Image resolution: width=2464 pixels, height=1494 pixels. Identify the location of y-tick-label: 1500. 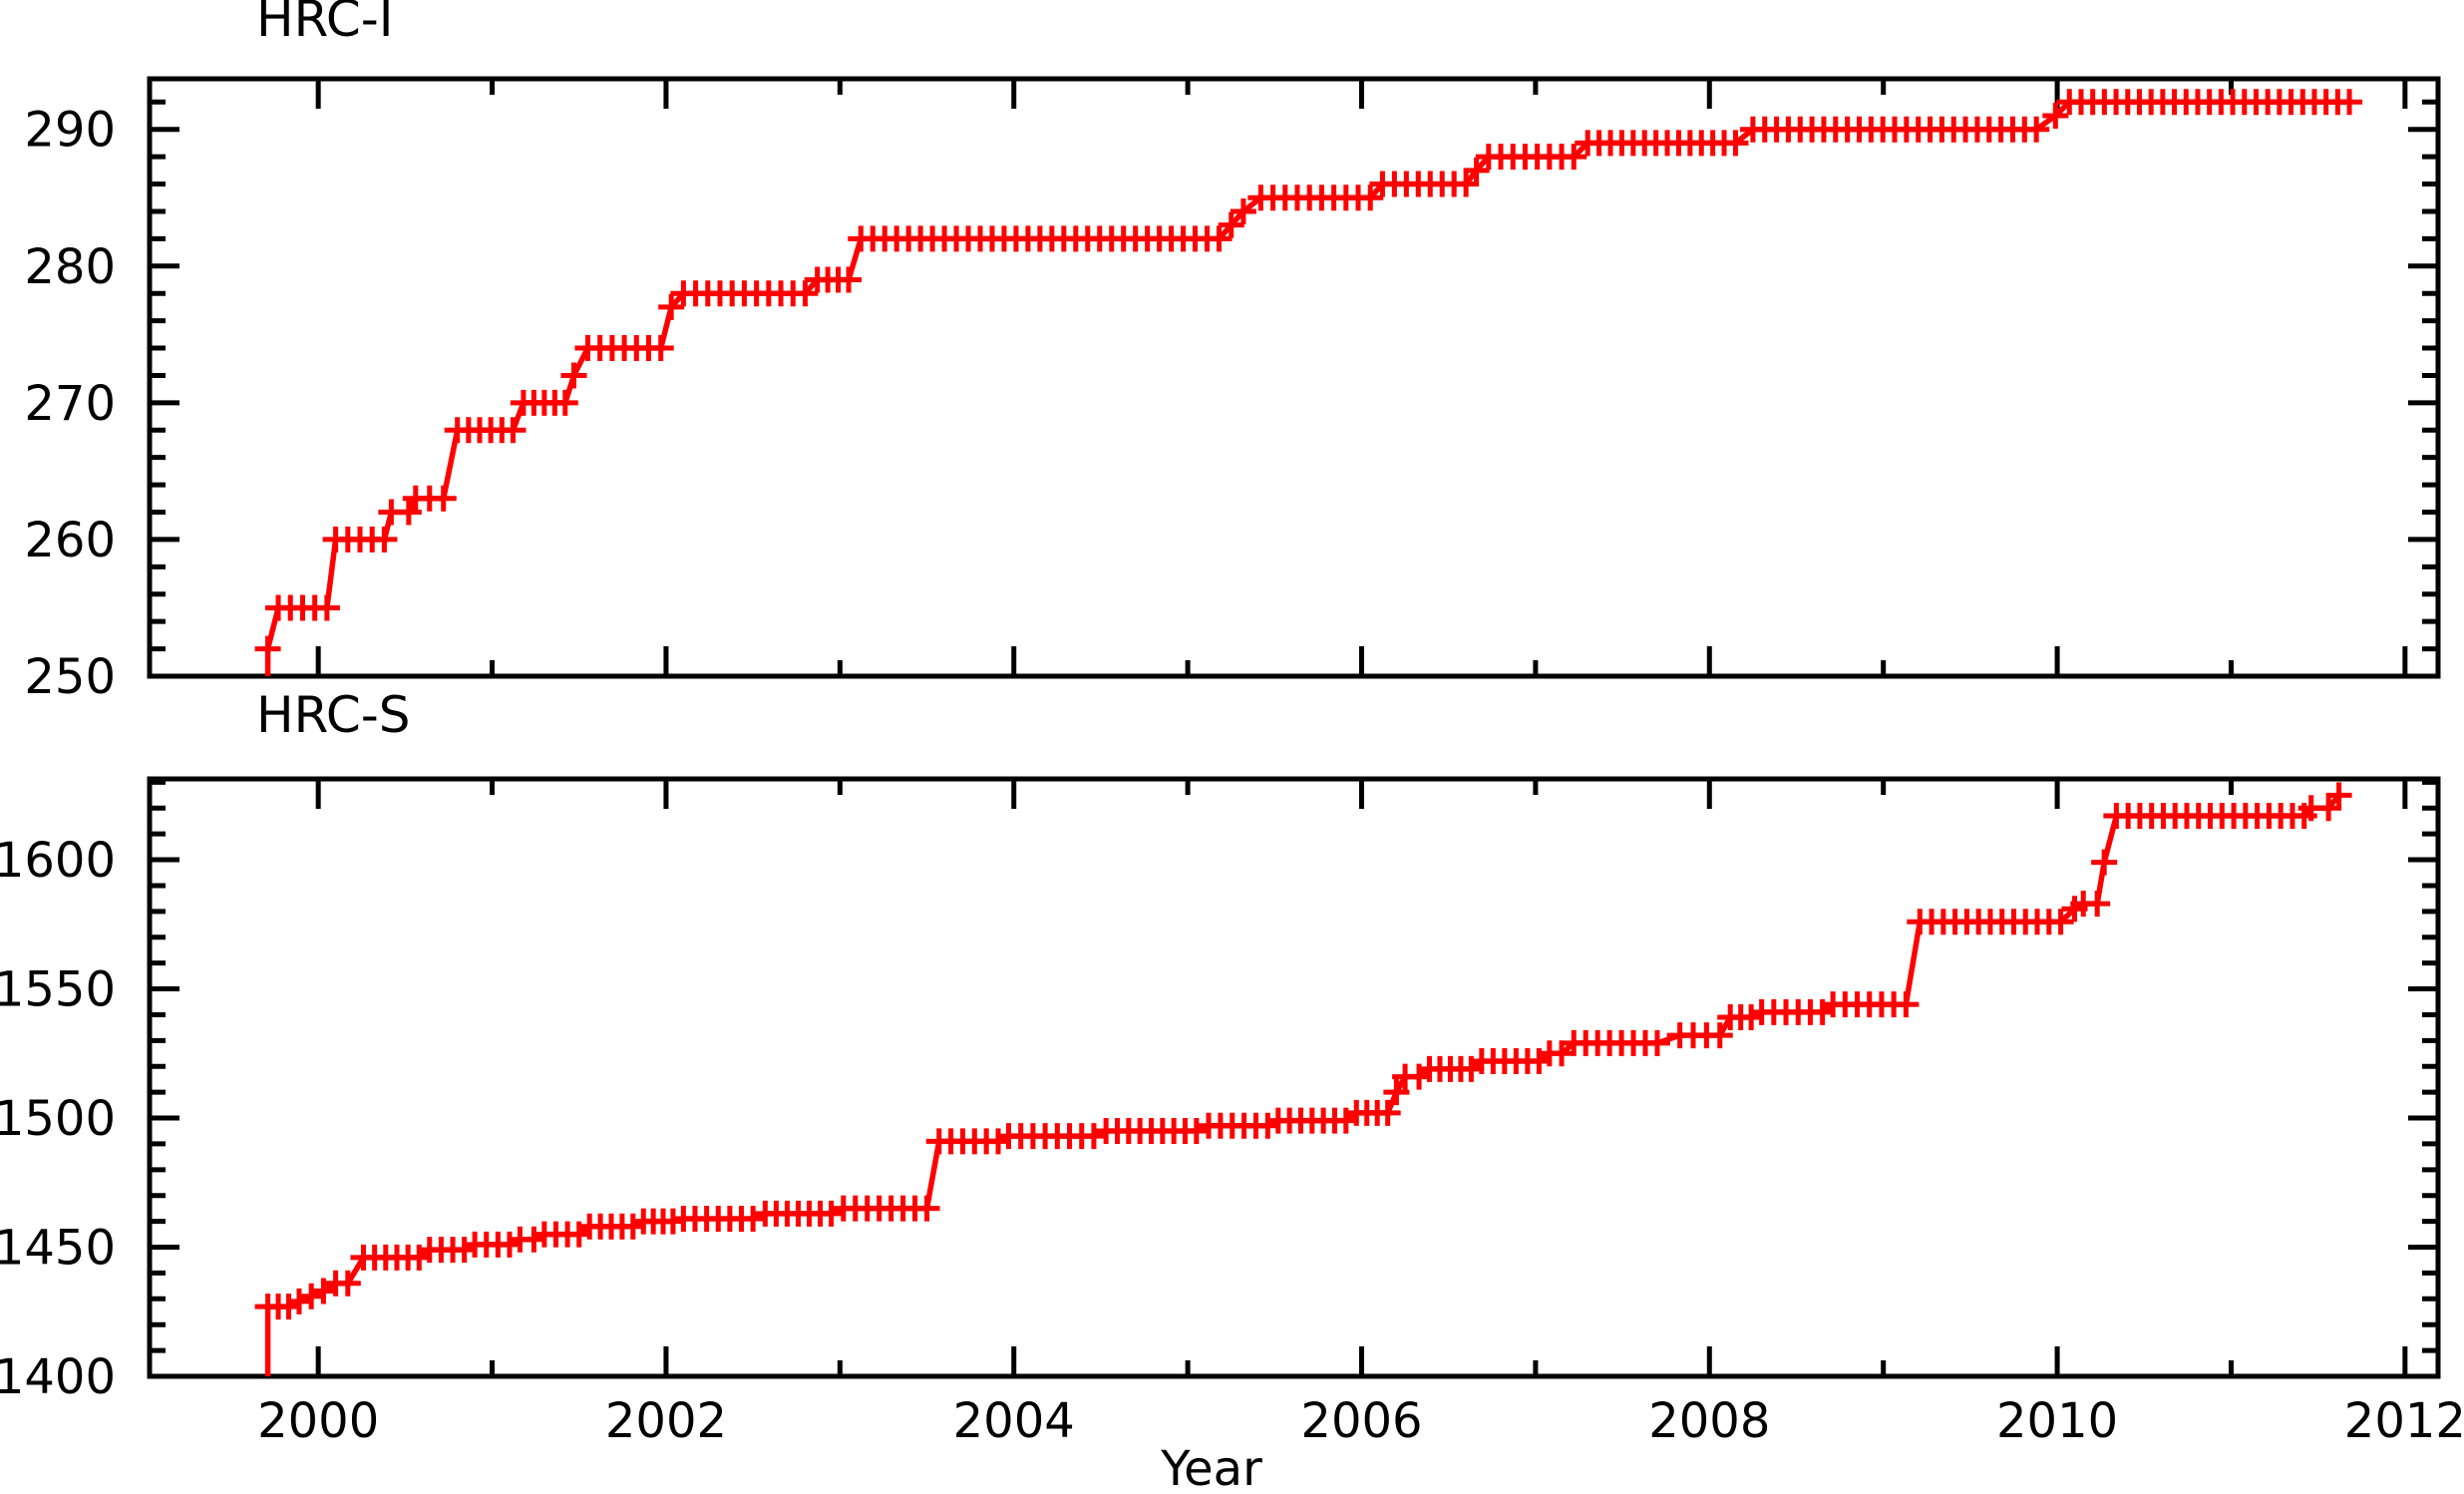
(58, 1119).